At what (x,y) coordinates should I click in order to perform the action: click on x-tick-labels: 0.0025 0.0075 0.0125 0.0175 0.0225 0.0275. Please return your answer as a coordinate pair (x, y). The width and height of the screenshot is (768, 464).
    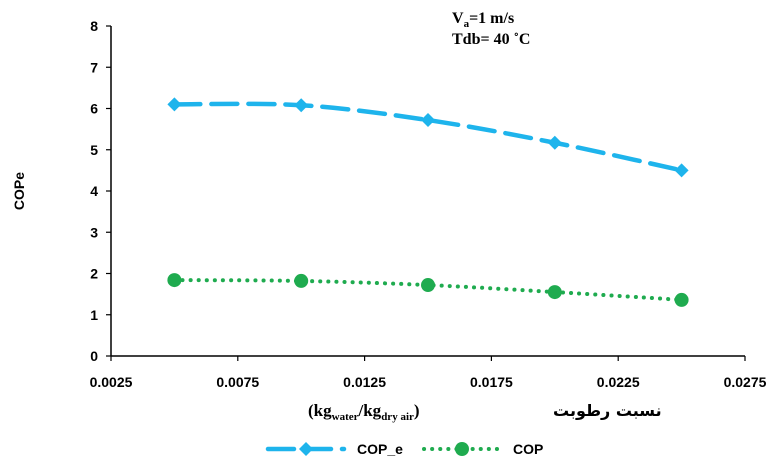
    Looking at the image, I should click on (428, 373).